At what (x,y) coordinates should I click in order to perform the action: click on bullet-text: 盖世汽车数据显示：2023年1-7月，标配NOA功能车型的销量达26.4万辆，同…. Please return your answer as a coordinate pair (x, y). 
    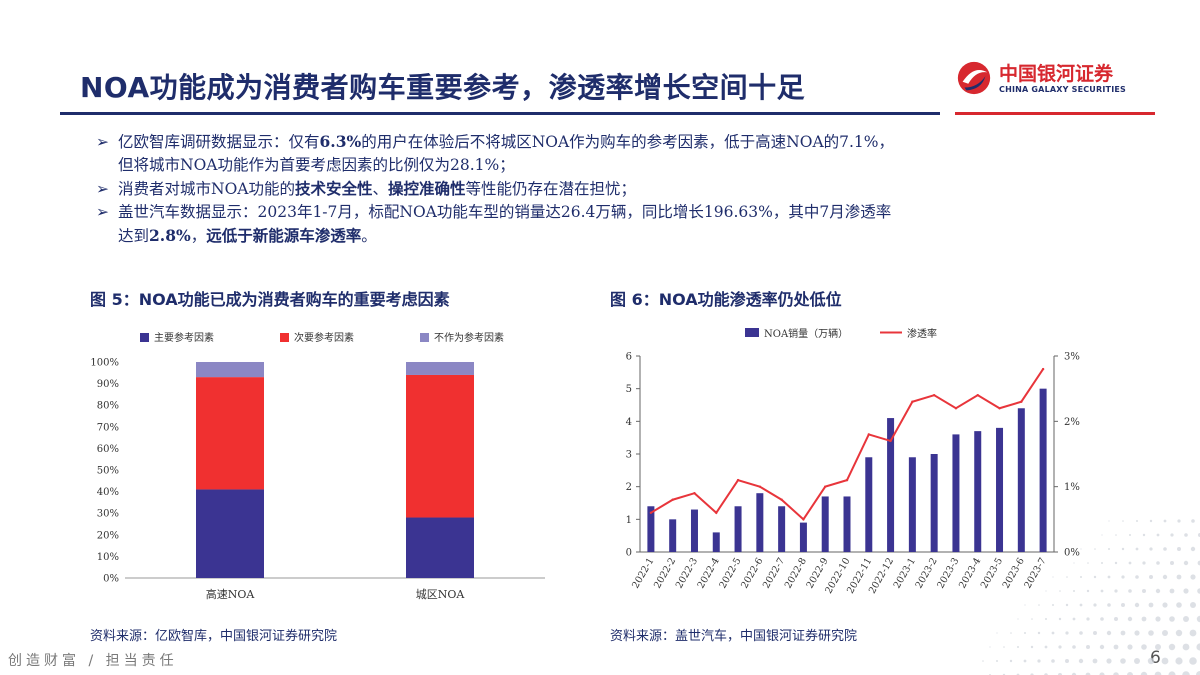
    Looking at the image, I should click on (505, 212).